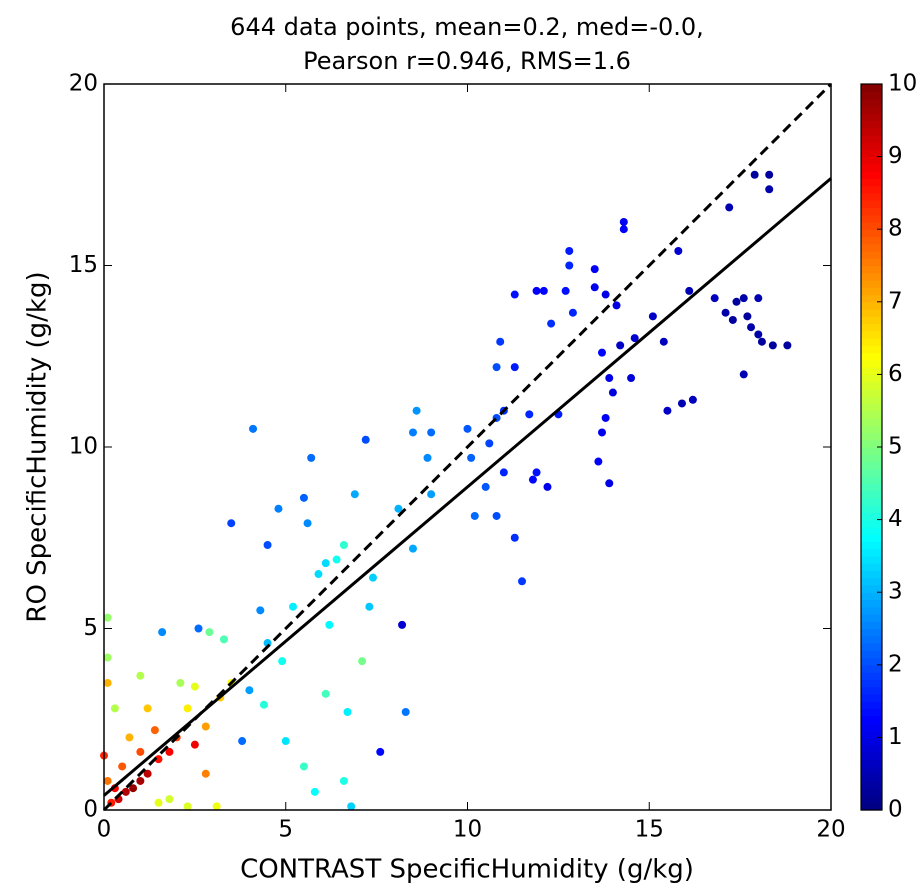 The width and height of the screenshot is (922, 891). I want to click on y-tick-label: 15, so click(83, 265).